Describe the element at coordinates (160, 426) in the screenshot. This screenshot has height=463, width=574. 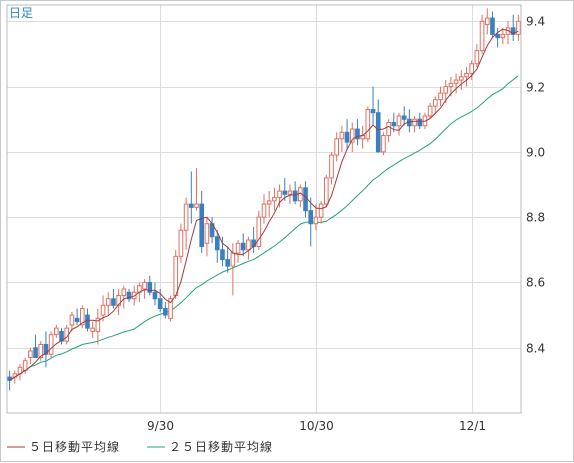
I see `x-tick-label: 9/30` at that location.